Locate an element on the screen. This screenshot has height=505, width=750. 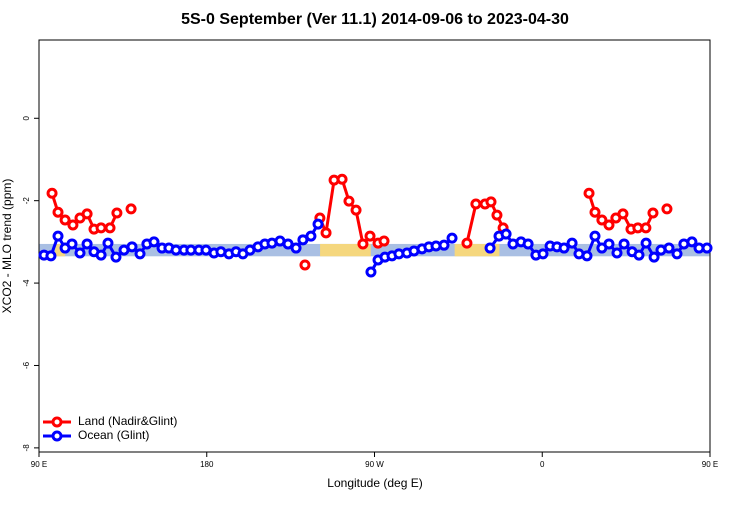
y-tick-label: 0 is located at coordinates (26, 118).